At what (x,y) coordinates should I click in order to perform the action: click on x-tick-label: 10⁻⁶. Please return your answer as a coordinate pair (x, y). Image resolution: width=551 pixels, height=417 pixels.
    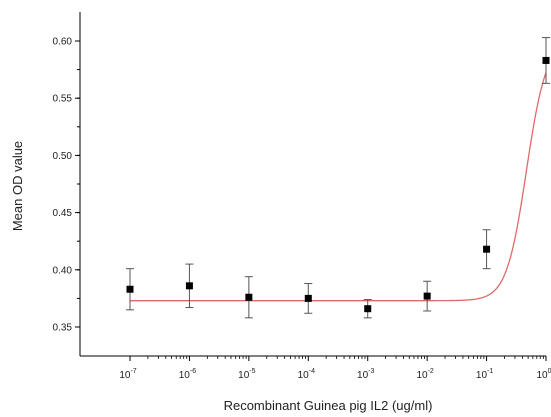
    Looking at the image, I should click on (187, 374).